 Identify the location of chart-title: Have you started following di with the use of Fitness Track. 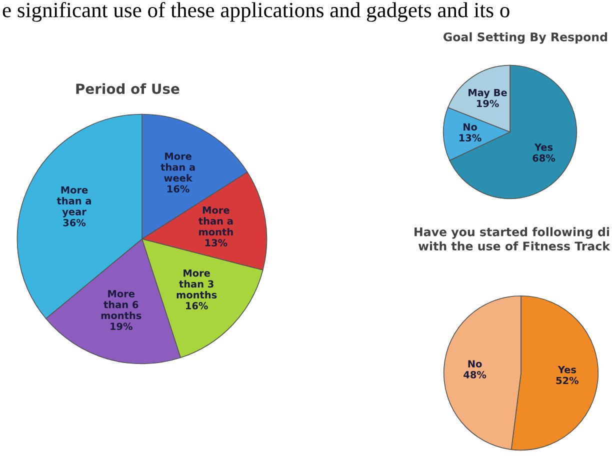
(512, 239).